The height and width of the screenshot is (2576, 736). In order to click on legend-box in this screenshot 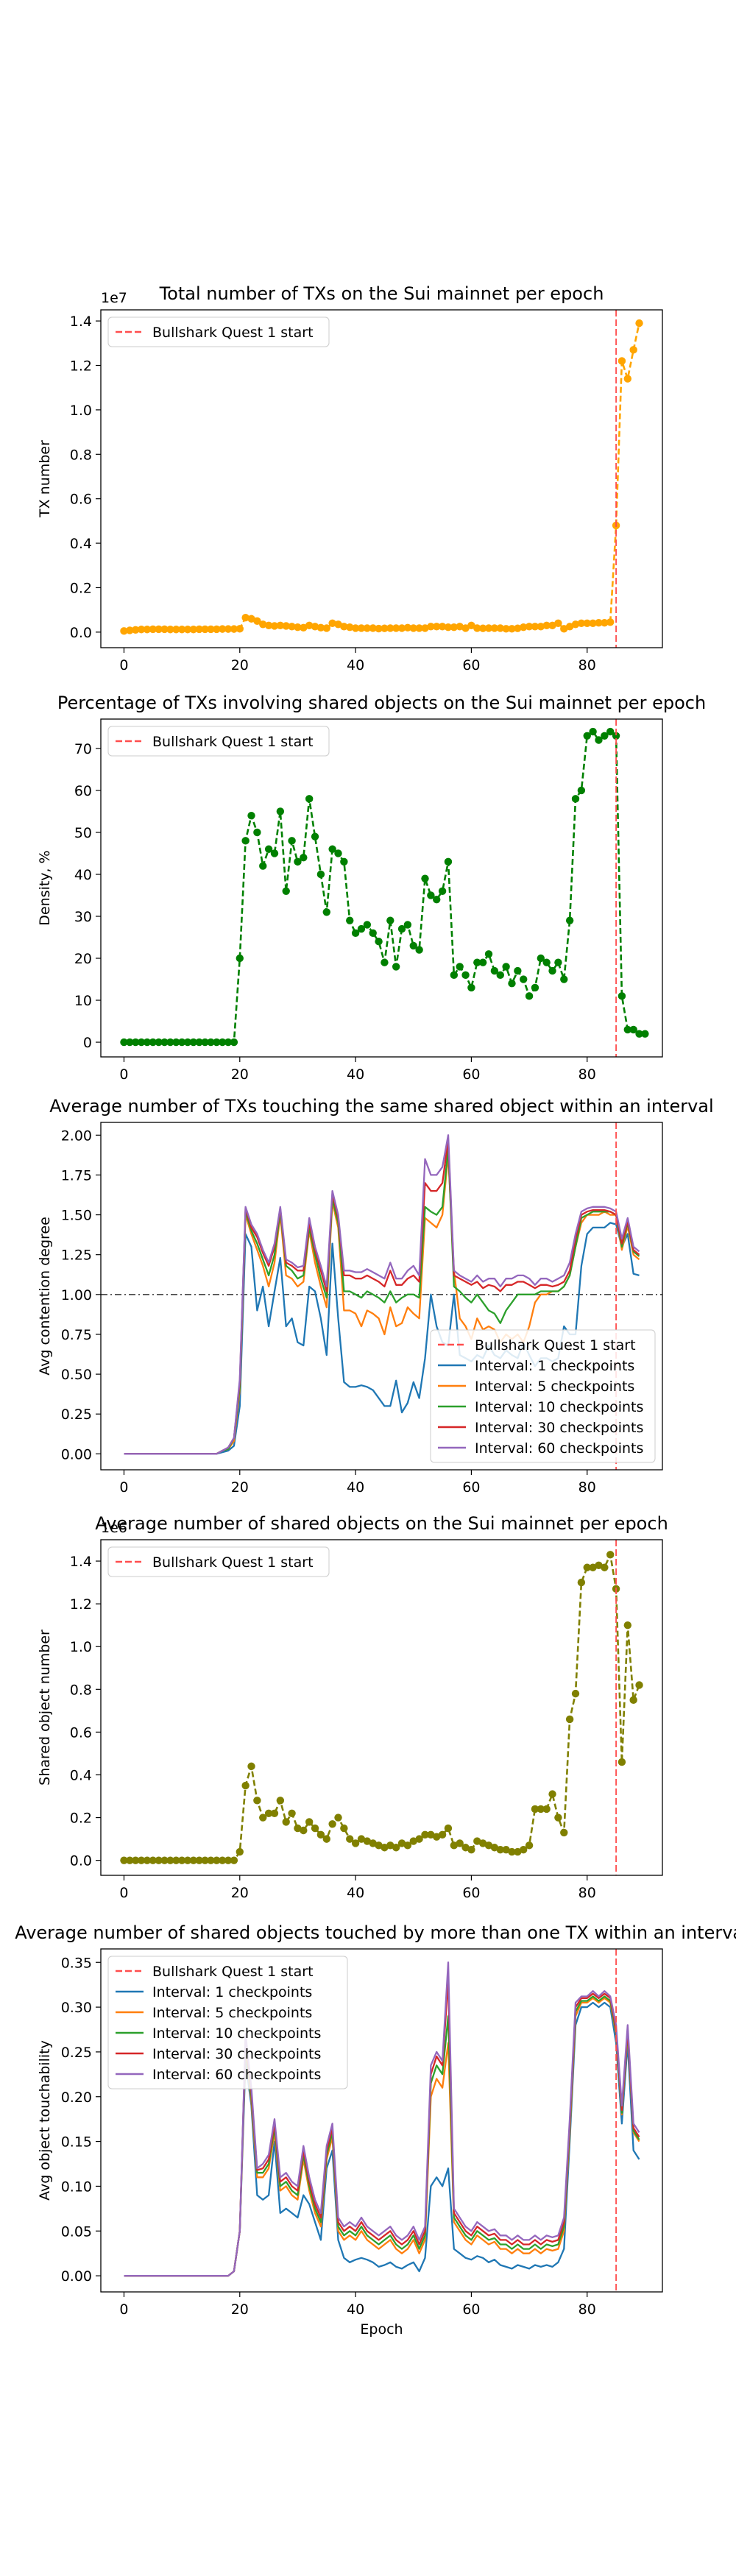, I will do `click(543, 1396)`.